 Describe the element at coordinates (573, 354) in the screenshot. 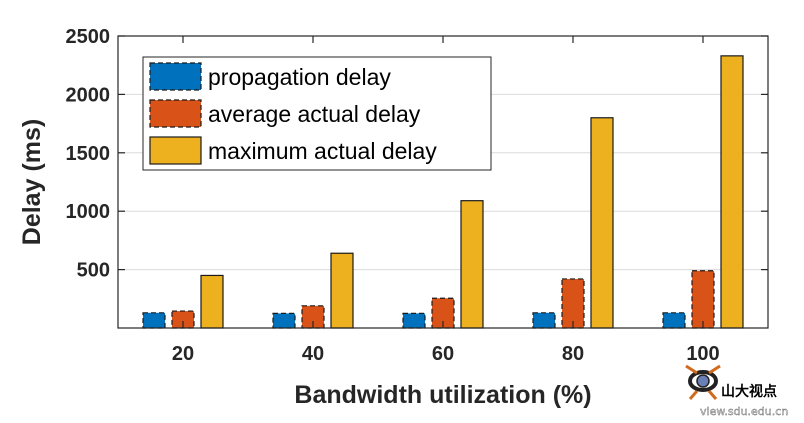

I see `x-tick-label: 80` at that location.